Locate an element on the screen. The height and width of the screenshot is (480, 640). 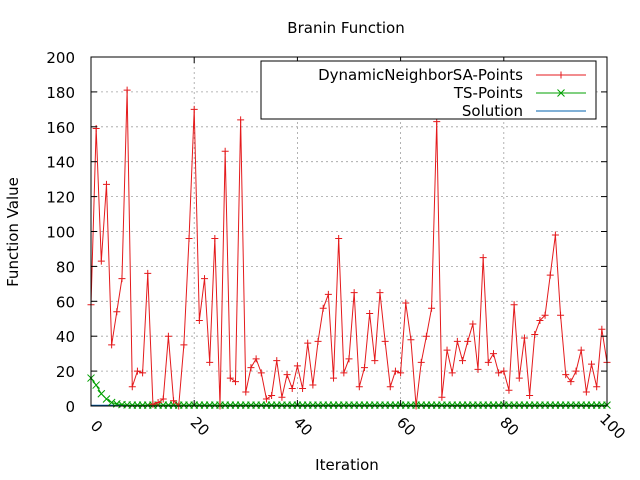
legend-box is located at coordinates (428, 90).